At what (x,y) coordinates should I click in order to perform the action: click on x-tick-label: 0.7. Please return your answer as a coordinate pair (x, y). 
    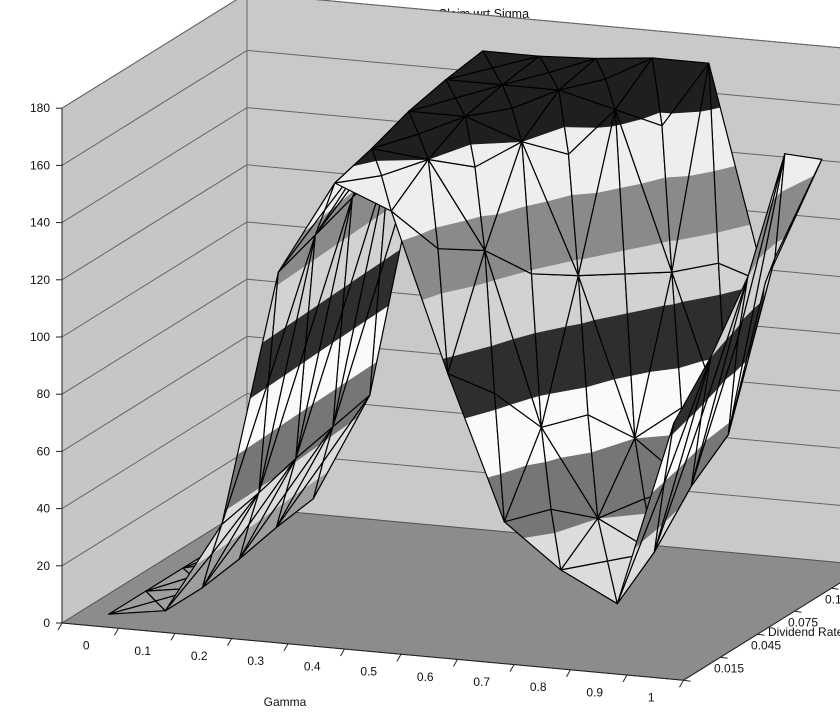
    Looking at the image, I should click on (481, 682).